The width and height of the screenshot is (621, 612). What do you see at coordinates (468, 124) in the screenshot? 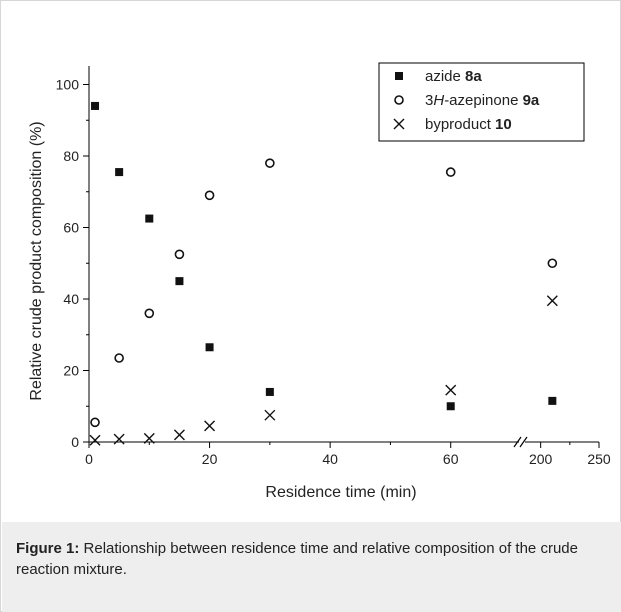
I see `legend-label: byproduct 10` at bounding box center [468, 124].